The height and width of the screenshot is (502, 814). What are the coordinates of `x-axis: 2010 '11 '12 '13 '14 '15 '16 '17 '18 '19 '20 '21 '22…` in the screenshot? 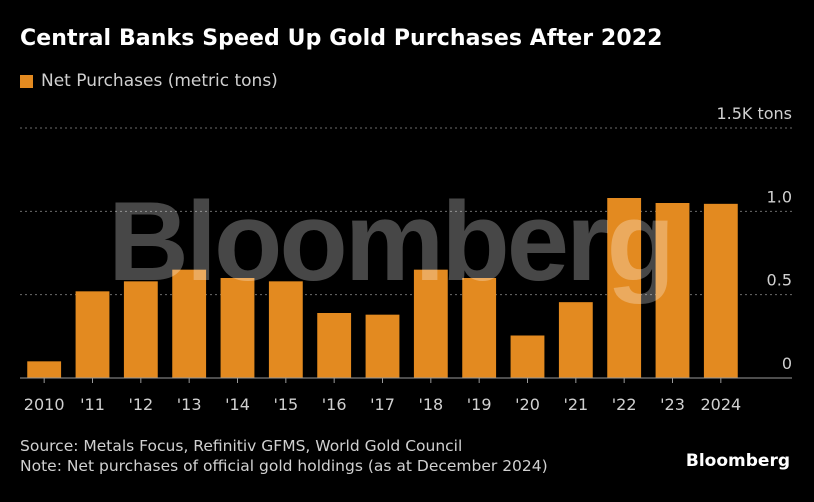 It's located at (406, 395).